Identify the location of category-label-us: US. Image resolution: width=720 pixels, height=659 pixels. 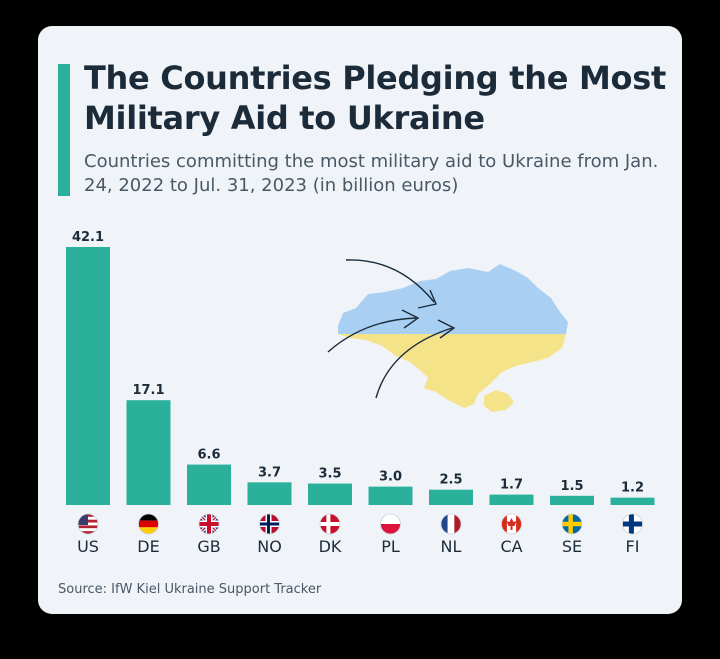
(88, 546).